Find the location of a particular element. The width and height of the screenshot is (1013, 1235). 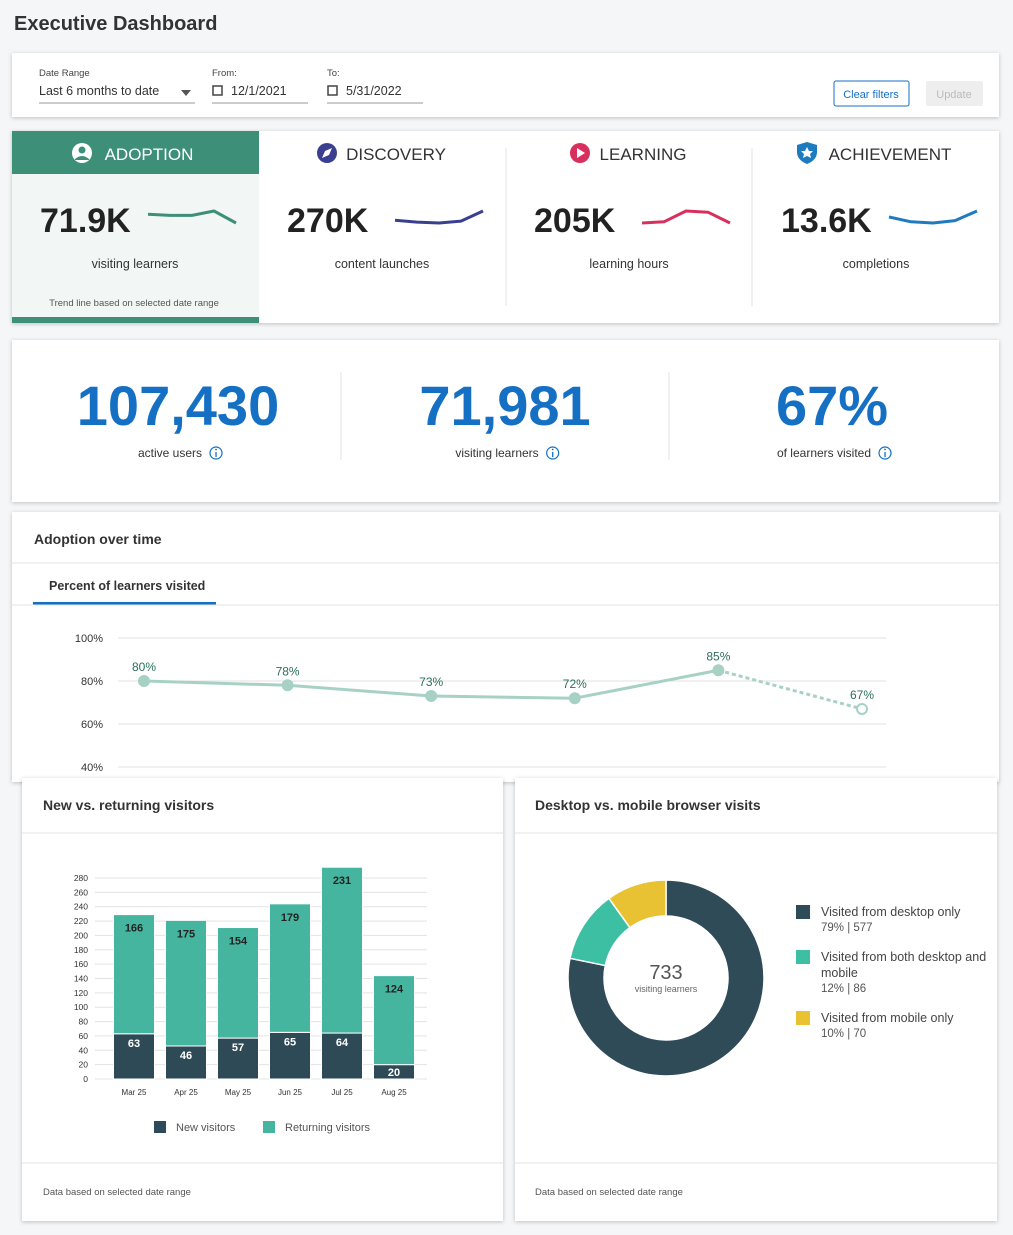

bar-label: 57 is located at coordinates (238, 1048).